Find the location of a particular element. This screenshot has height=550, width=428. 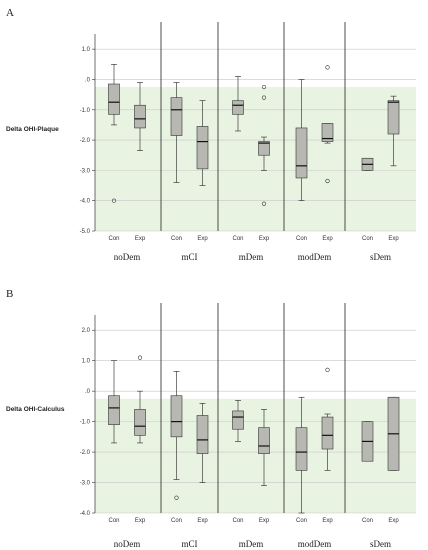

y-tick-label: 2.0 is located at coordinates (86, 331).